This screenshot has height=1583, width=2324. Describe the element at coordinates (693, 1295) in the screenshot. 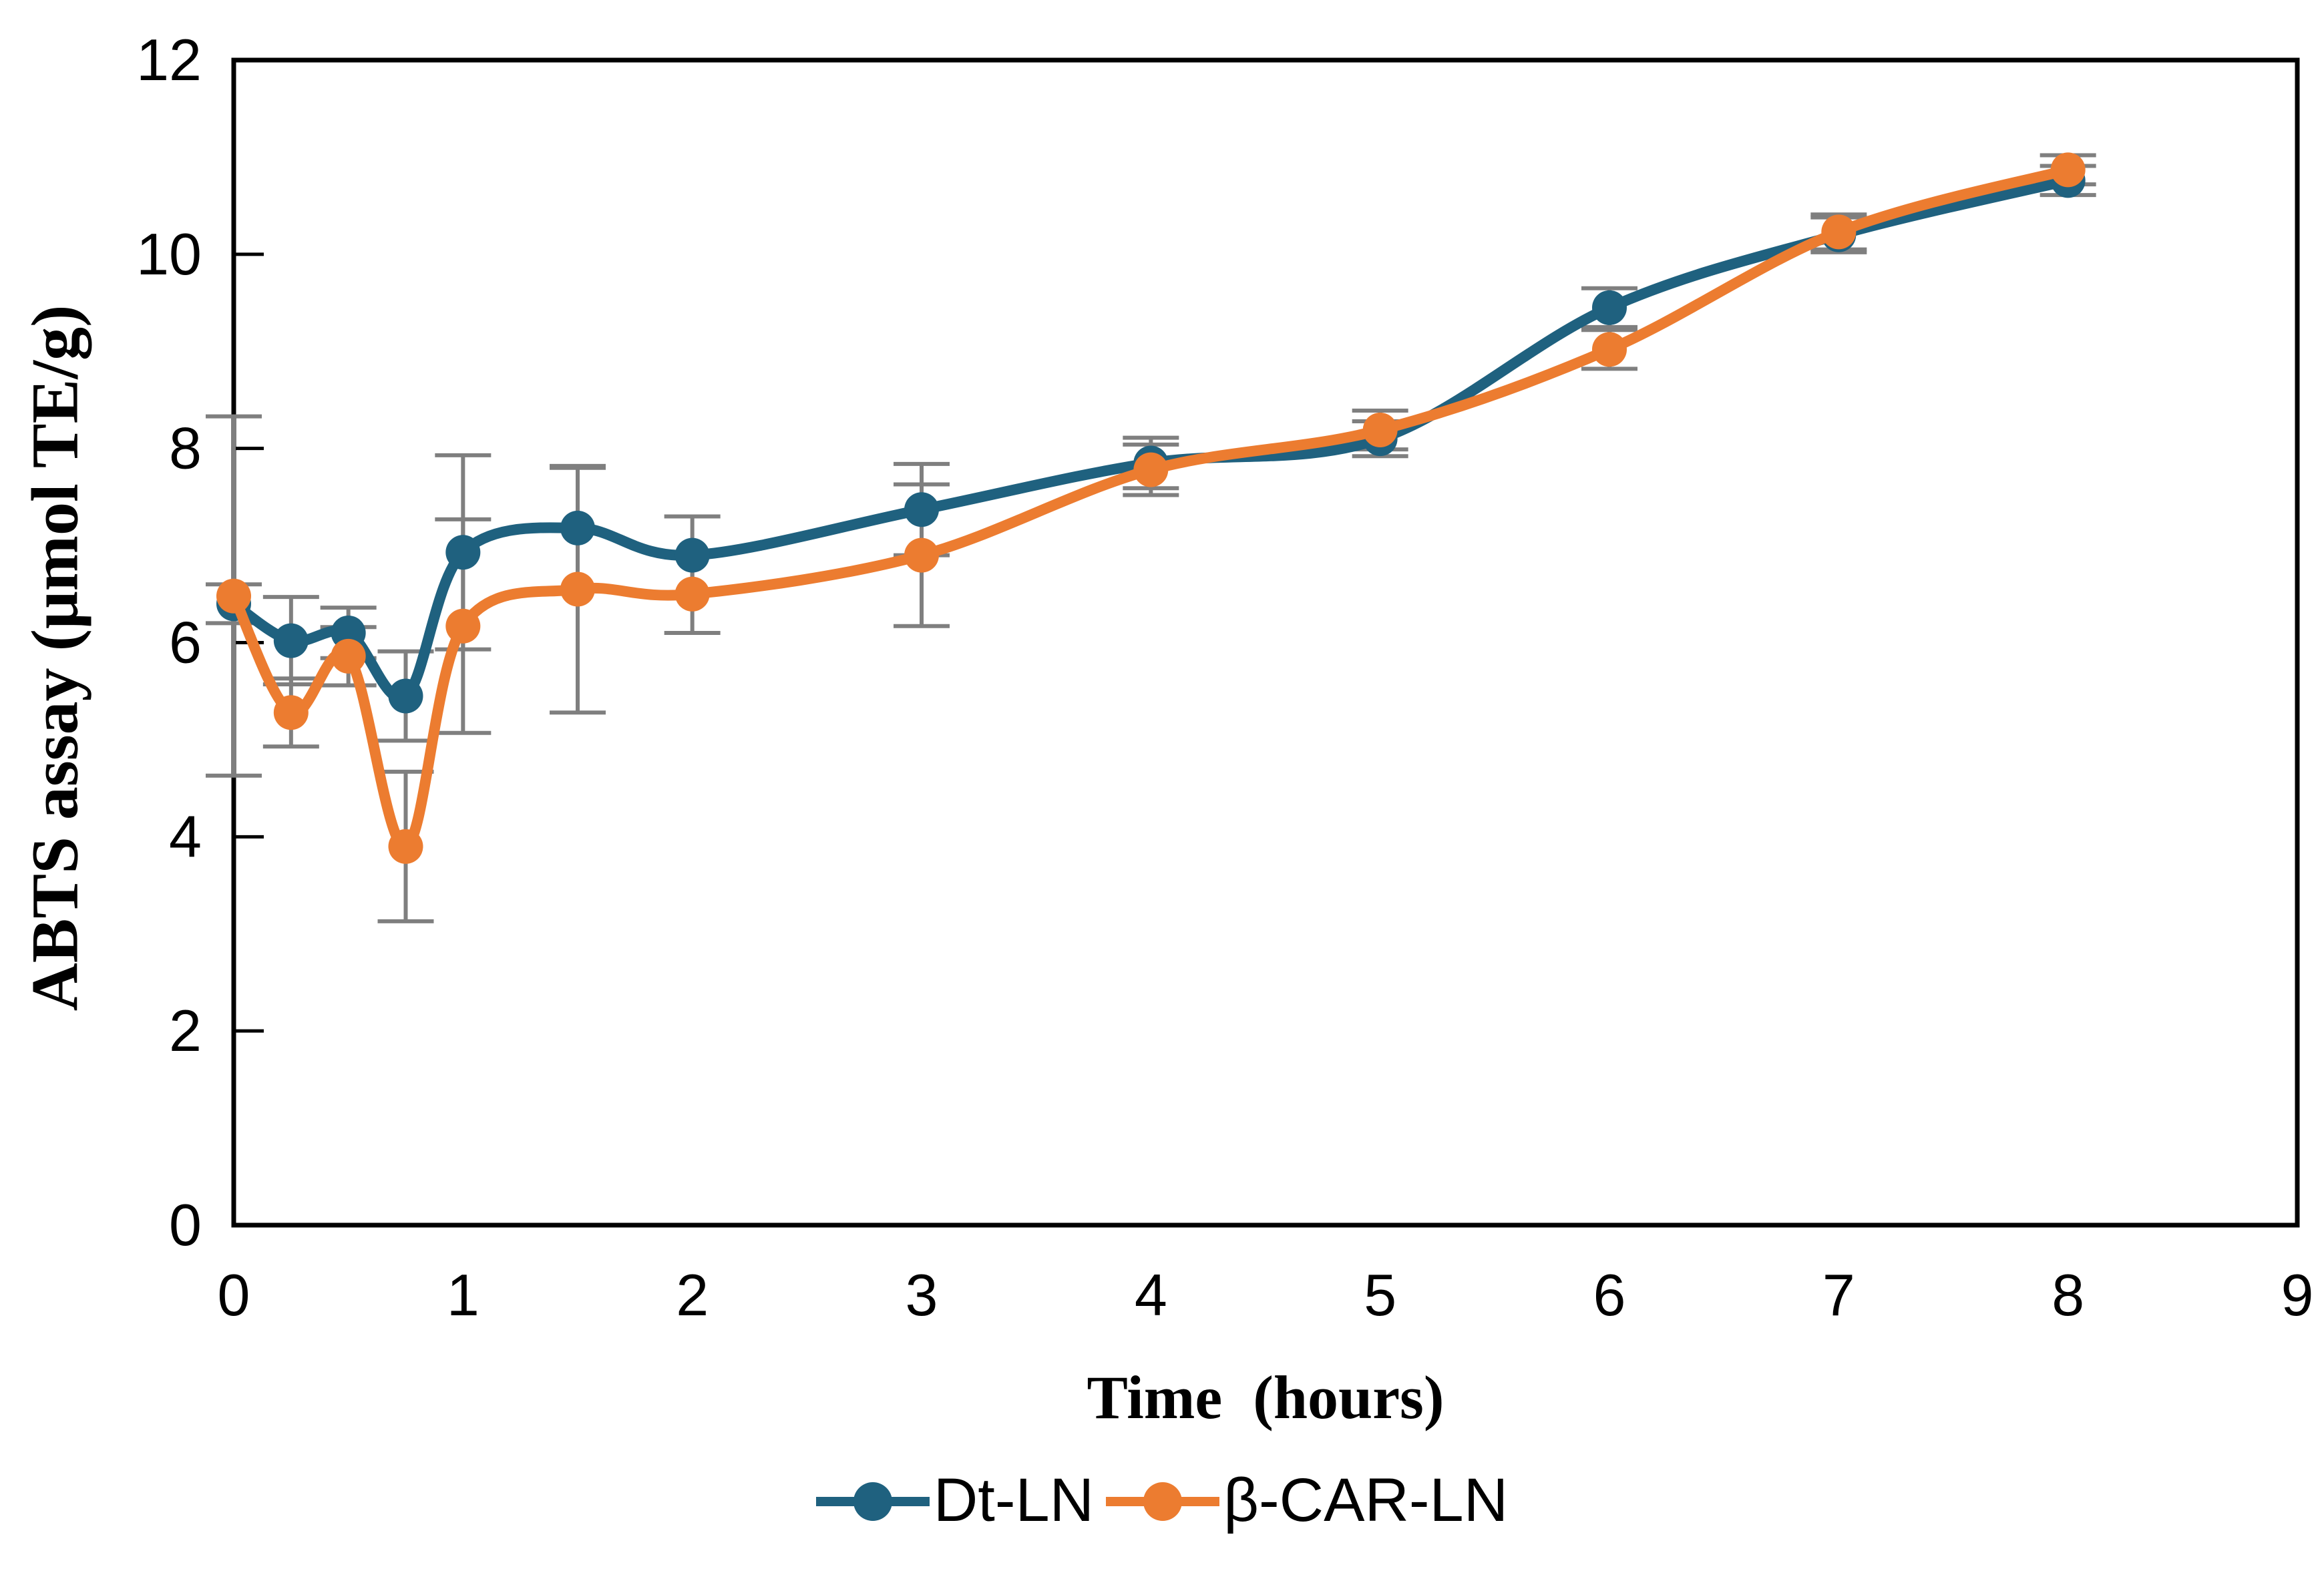

I see `x-tick-label: 2` at that location.